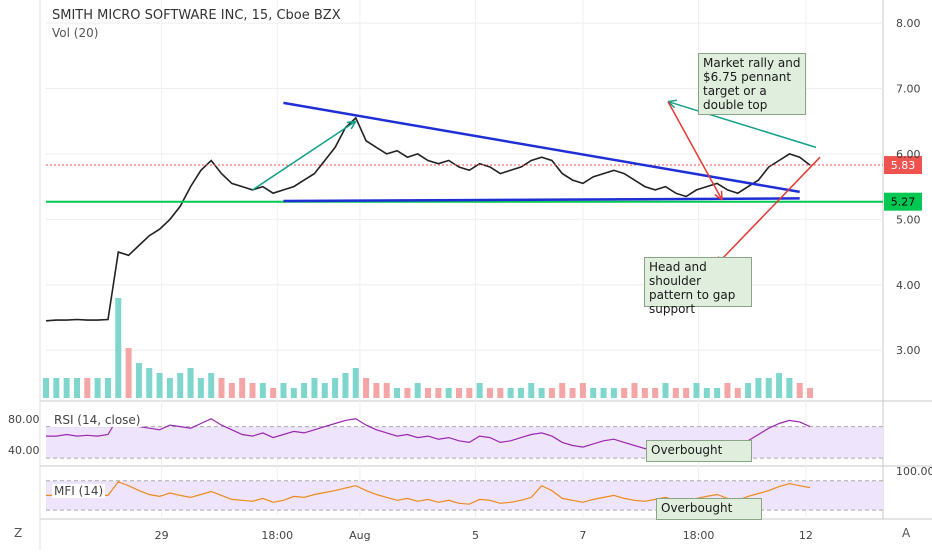  Describe the element at coordinates (304, 155) in the screenshot. I see `breakout-arrow-left` at that location.